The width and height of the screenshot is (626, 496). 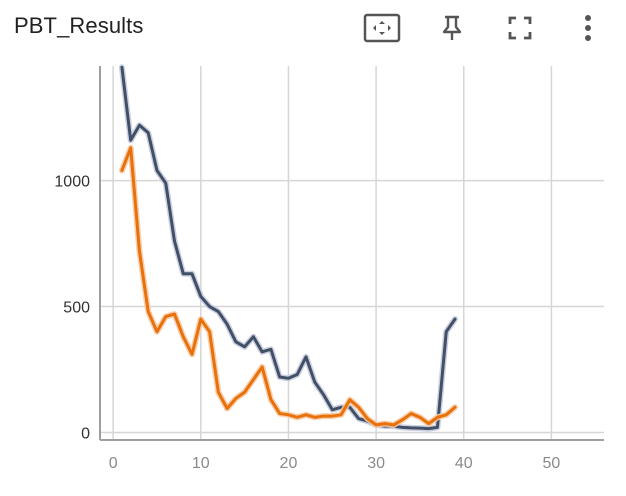 I want to click on more-options-button, so click(x=588, y=28).